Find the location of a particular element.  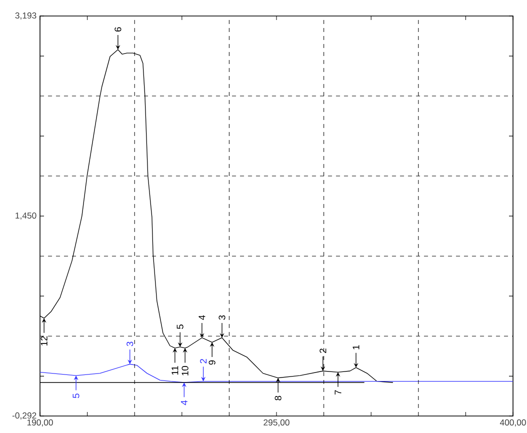

annotation: 8 is located at coordinates (278, 398).